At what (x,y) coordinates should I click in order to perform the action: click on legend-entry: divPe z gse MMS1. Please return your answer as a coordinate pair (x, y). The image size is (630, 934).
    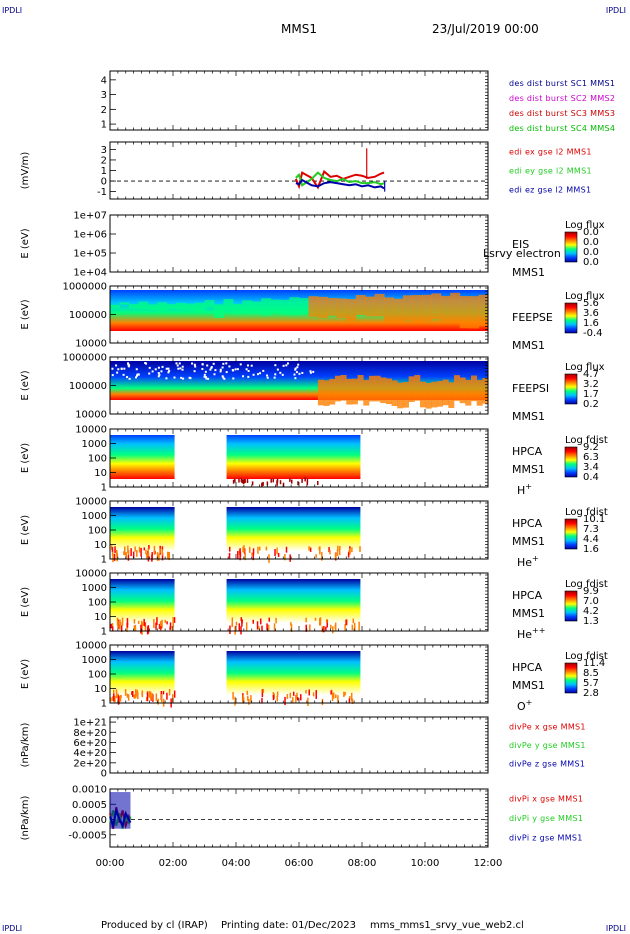
    Looking at the image, I should click on (547, 764).